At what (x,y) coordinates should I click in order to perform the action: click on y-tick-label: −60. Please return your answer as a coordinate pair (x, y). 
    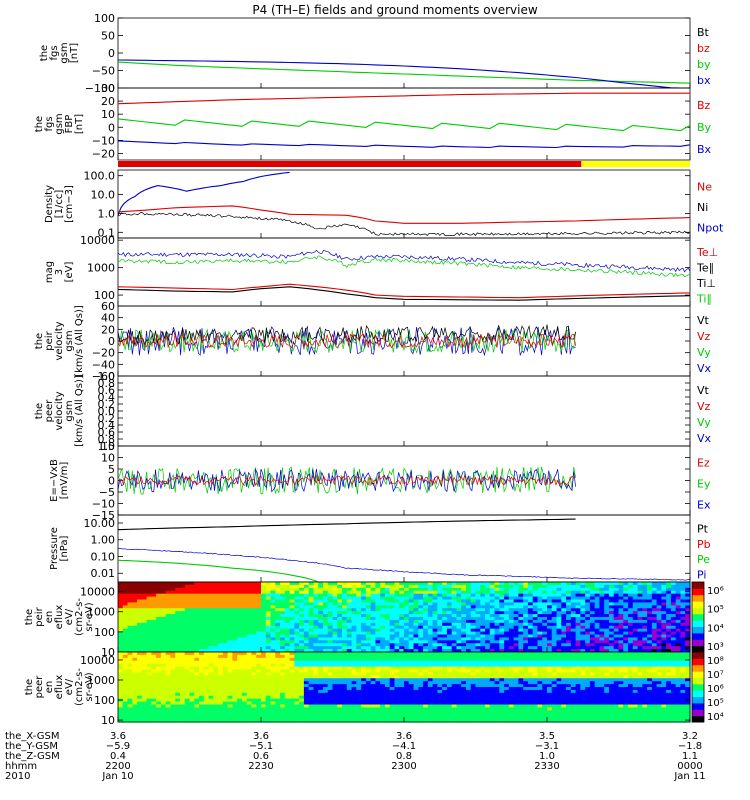
    Looking at the image, I should click on (103, 376).